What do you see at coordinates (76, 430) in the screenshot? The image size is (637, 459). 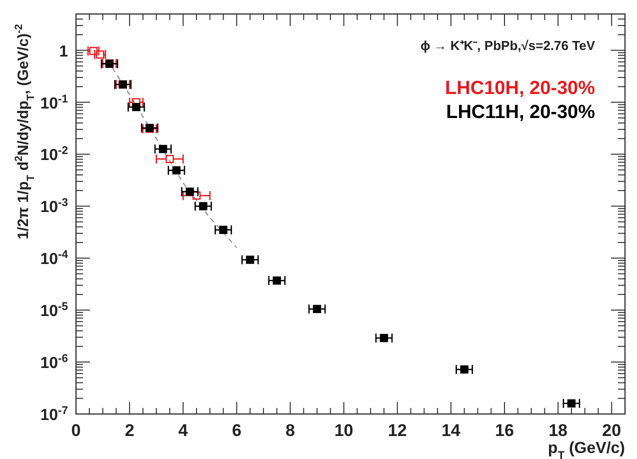 I see `x-tick-label: 0` at bounding box center [76, 430].